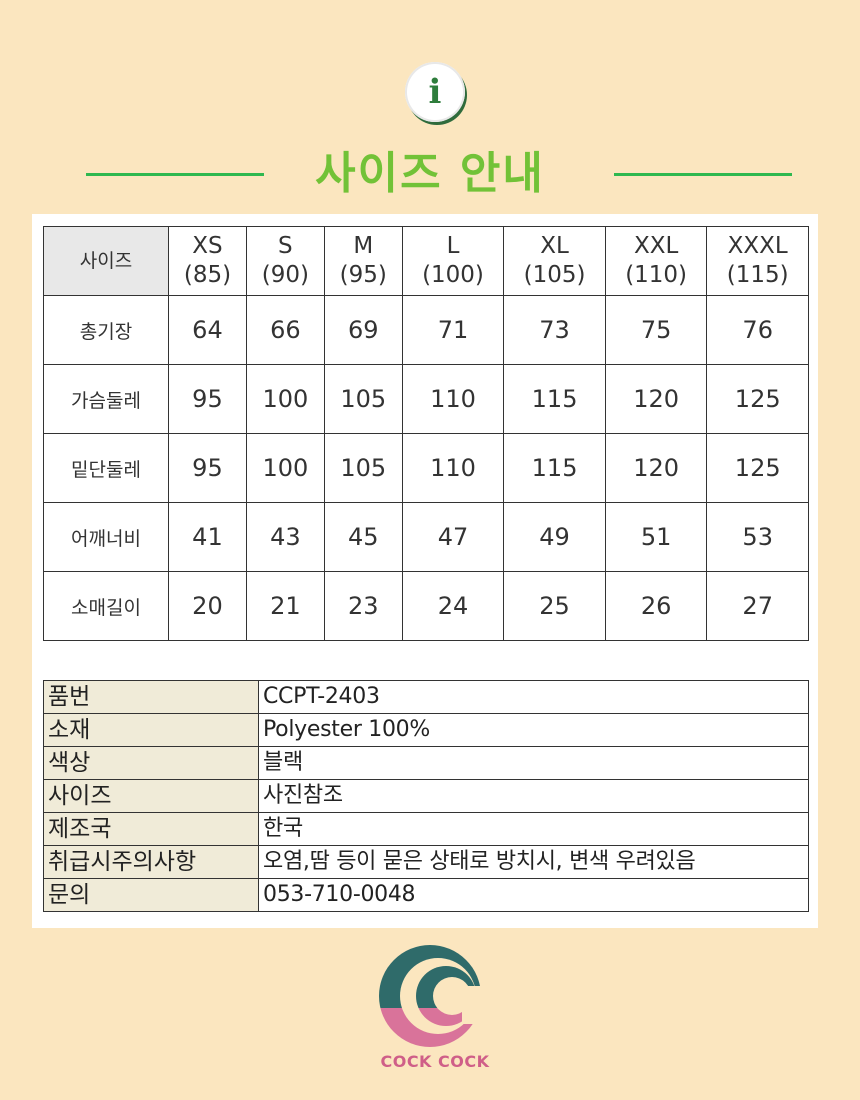 Image resolution: width=860 pixels, height=1100 pixels. Describe the element at coordinates (285, 606) in the screenshot. I see `measurement-value: 21` at that location.